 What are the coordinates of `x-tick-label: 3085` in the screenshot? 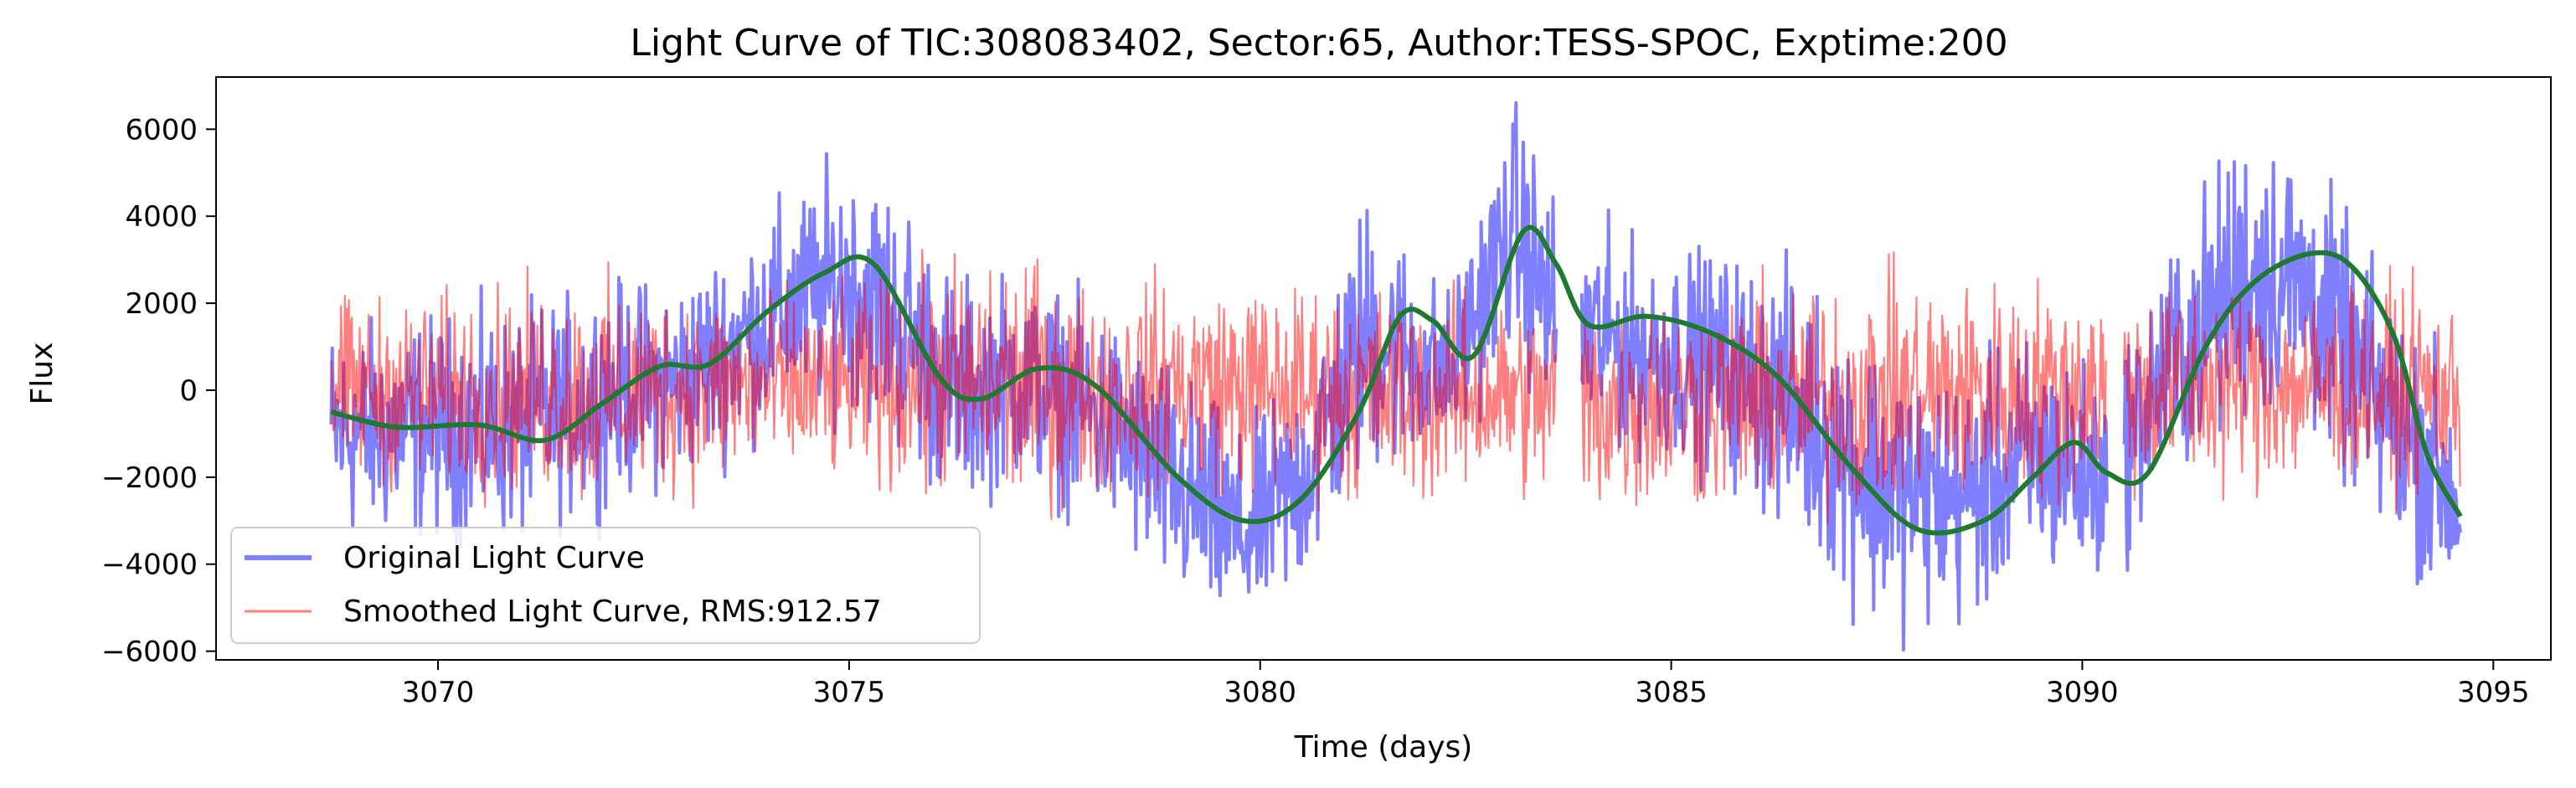 It's located at (1671, 692).